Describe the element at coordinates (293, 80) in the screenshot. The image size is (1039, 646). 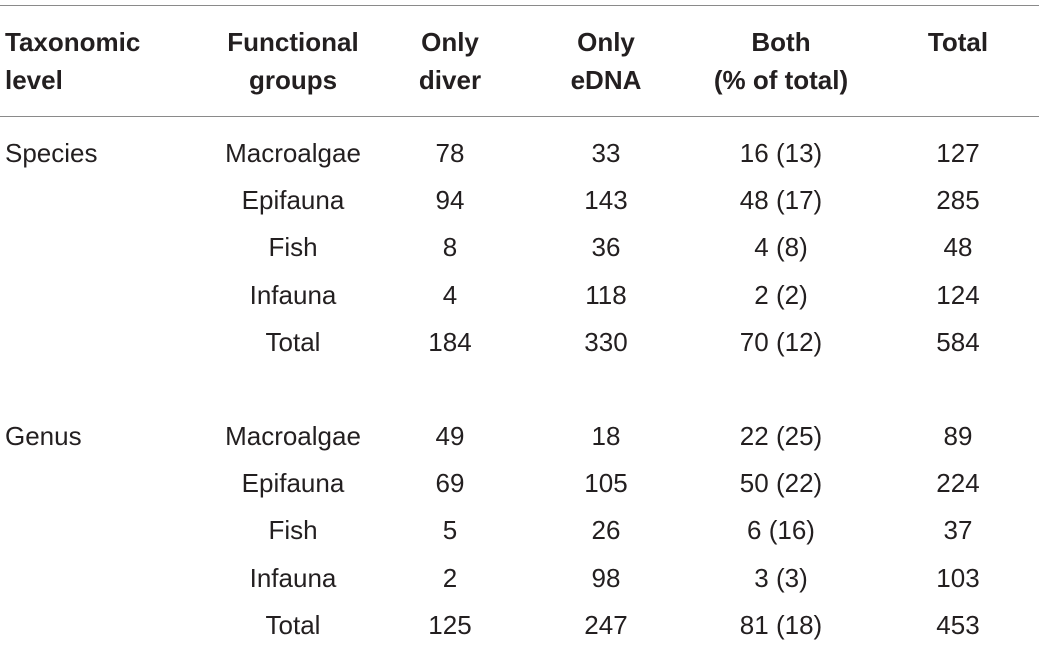
I see `header-cell: groups` at that location.